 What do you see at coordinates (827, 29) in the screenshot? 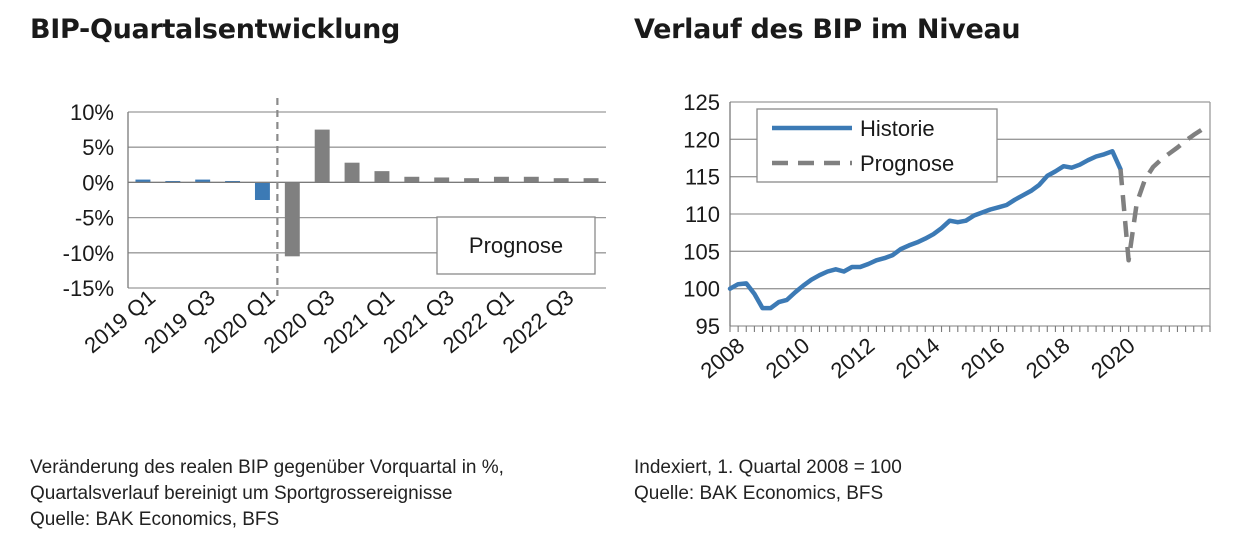
I see `chart-title: Verlauf des BIP im Niveau` at bounding box center [827, 29].